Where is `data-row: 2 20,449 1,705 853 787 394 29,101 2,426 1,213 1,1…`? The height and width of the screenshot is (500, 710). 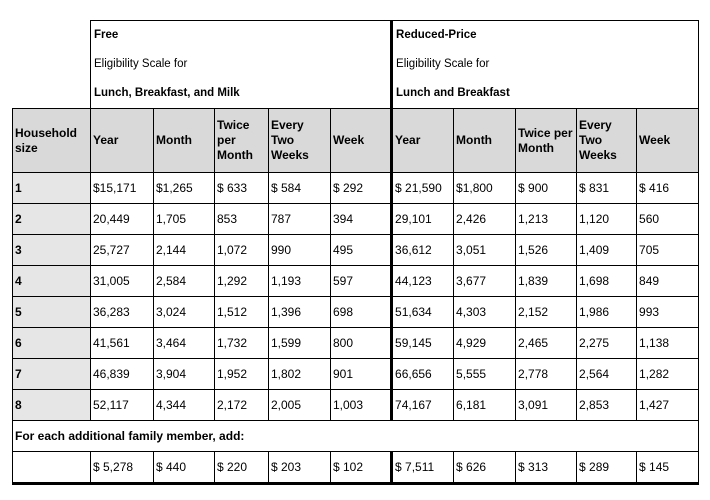 data-row: 2 20,449 1,705 853 787 394 29,101 2,426 1,213 1,1… is located at coordinates (356, 219).